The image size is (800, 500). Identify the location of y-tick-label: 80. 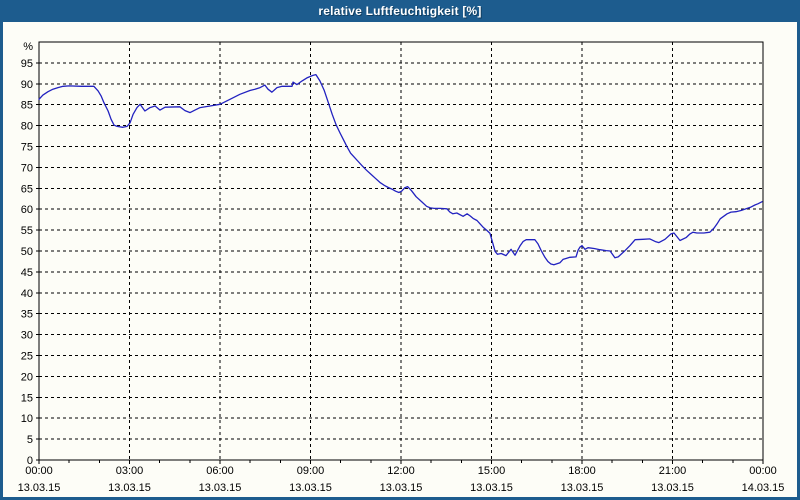
(27, 127).